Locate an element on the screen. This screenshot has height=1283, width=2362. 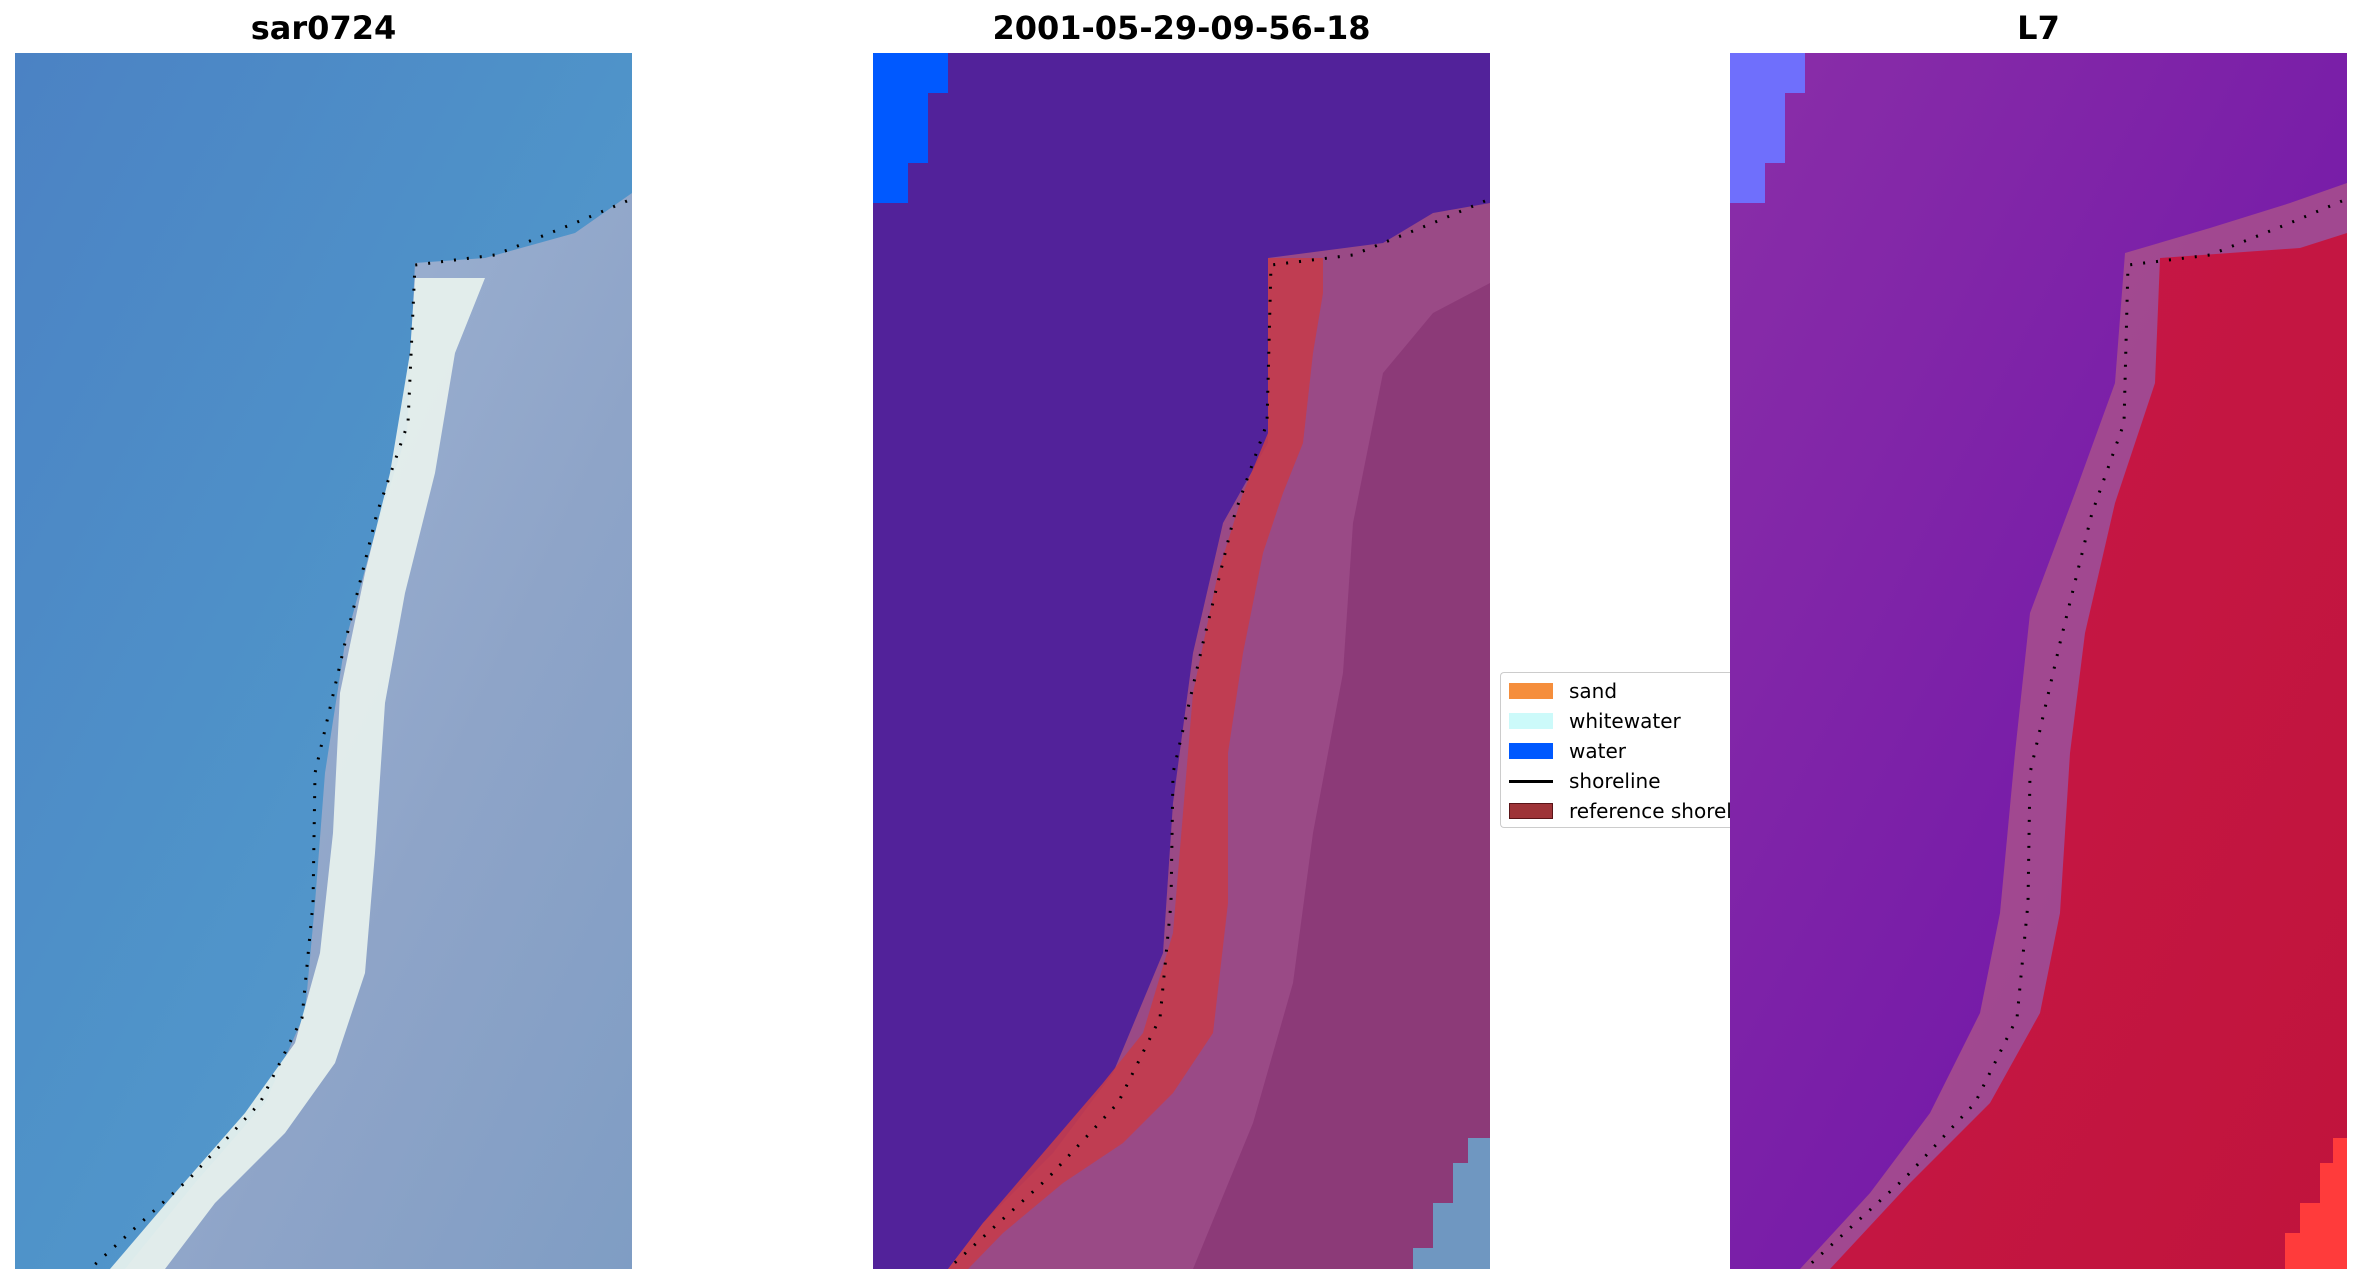
legend-label-shoreline: shoreline is located at coordinates (1615, 781).